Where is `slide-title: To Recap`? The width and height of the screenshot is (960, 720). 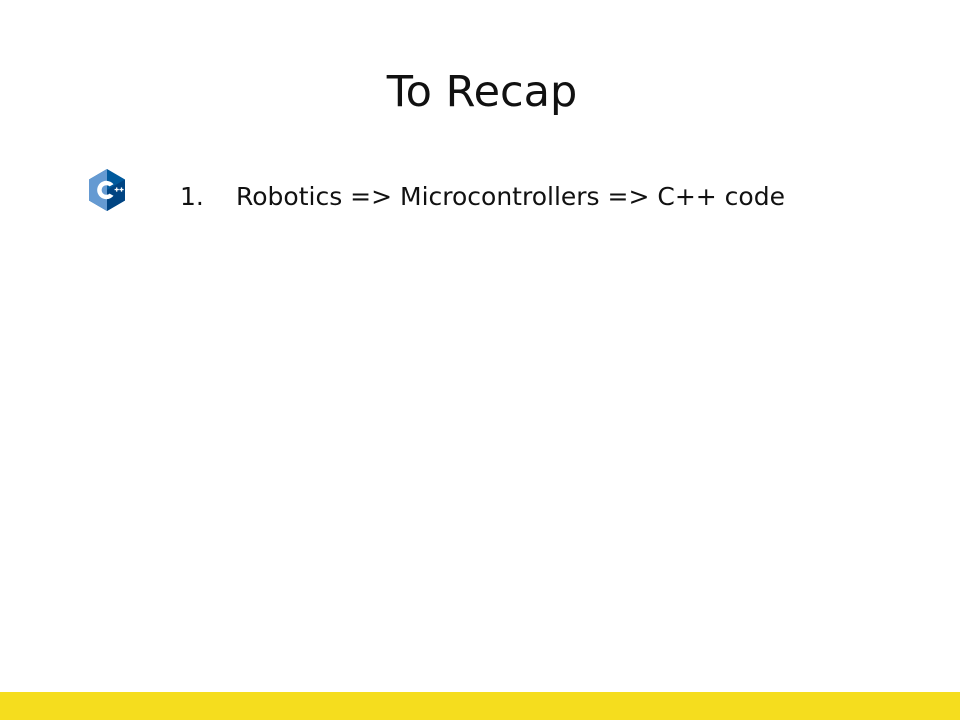
slide-title: To Recap is located at coordinates (482, 92).